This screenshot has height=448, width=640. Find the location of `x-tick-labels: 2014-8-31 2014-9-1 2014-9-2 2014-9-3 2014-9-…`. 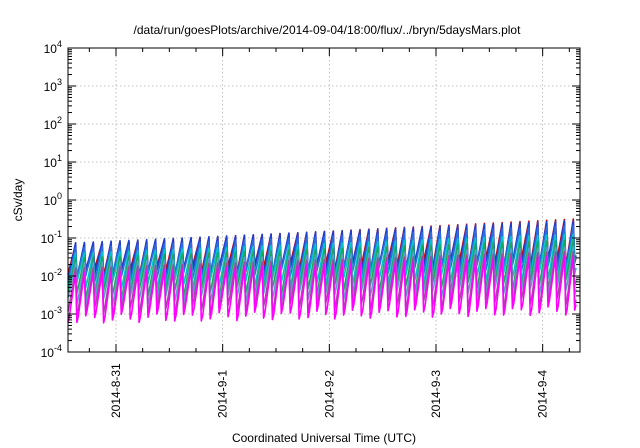

x-tick-labels: 2014-8-31 2014-9-1 2014-9-2 2014-9-3 2014-9-… is located at coordinates (329, 390).